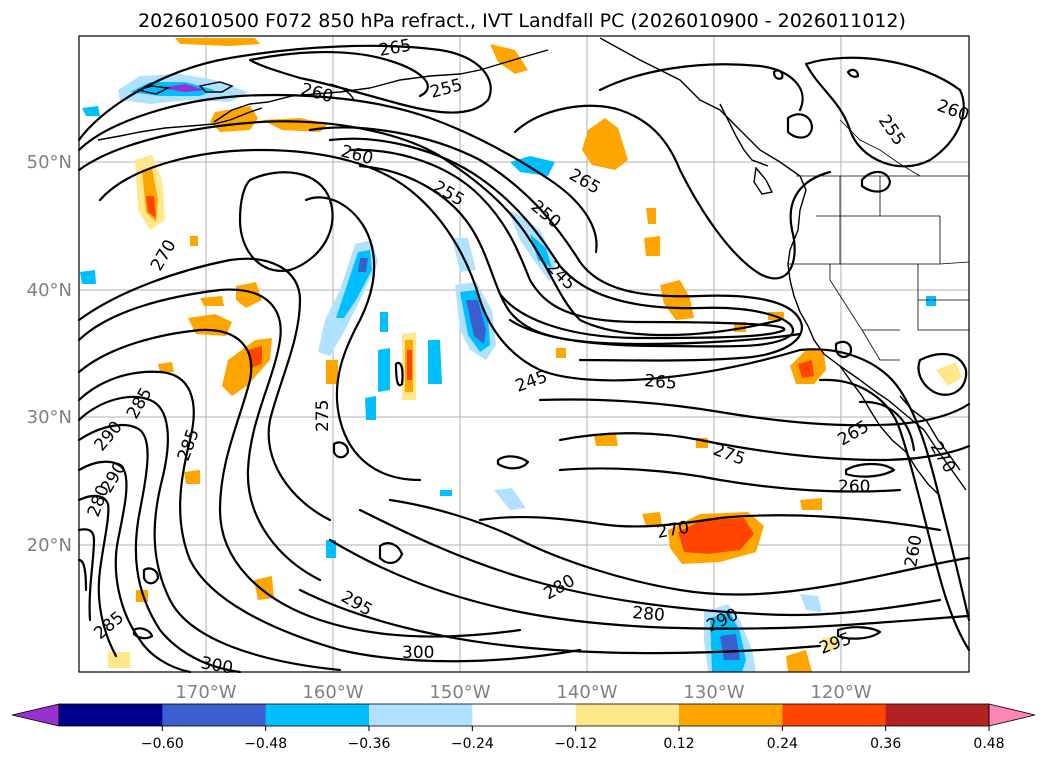 The height and width of the screenshot is (765, 1047). I want to click on lon-label-120w: 120°W, so click(840, 692).